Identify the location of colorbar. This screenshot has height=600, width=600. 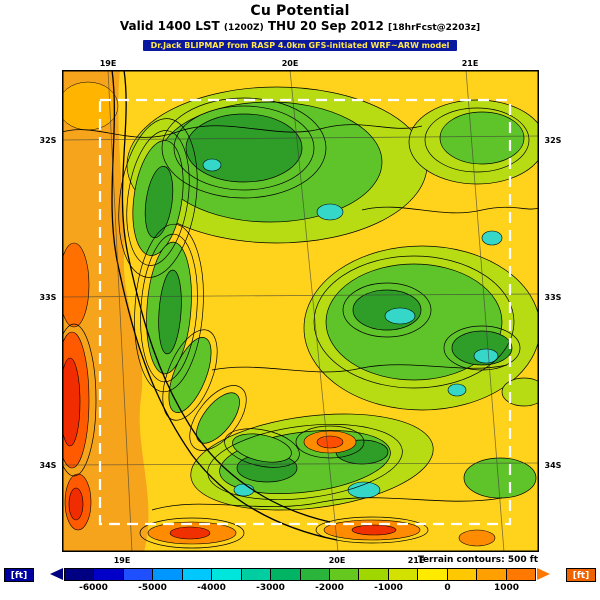
(300, 574).